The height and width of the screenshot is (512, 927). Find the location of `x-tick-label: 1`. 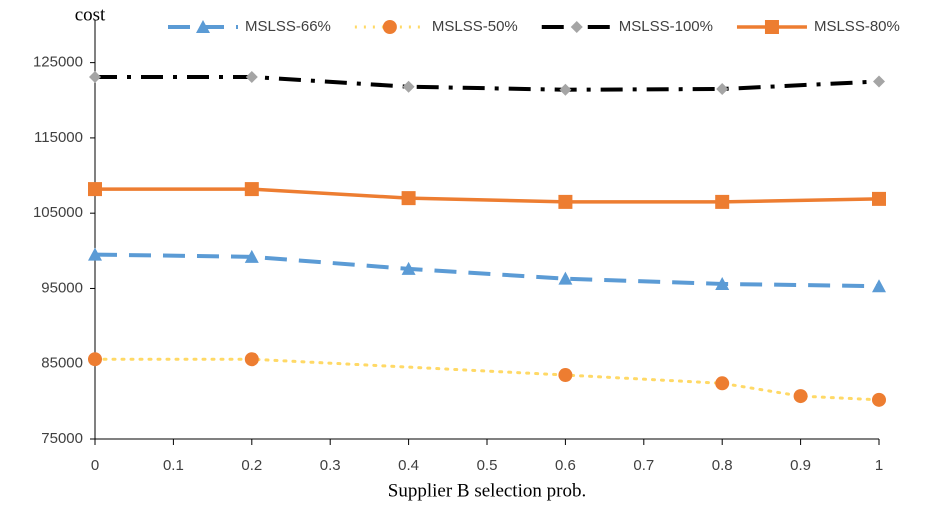

x-tick-label: 1 is located at coordinates (879, 465).